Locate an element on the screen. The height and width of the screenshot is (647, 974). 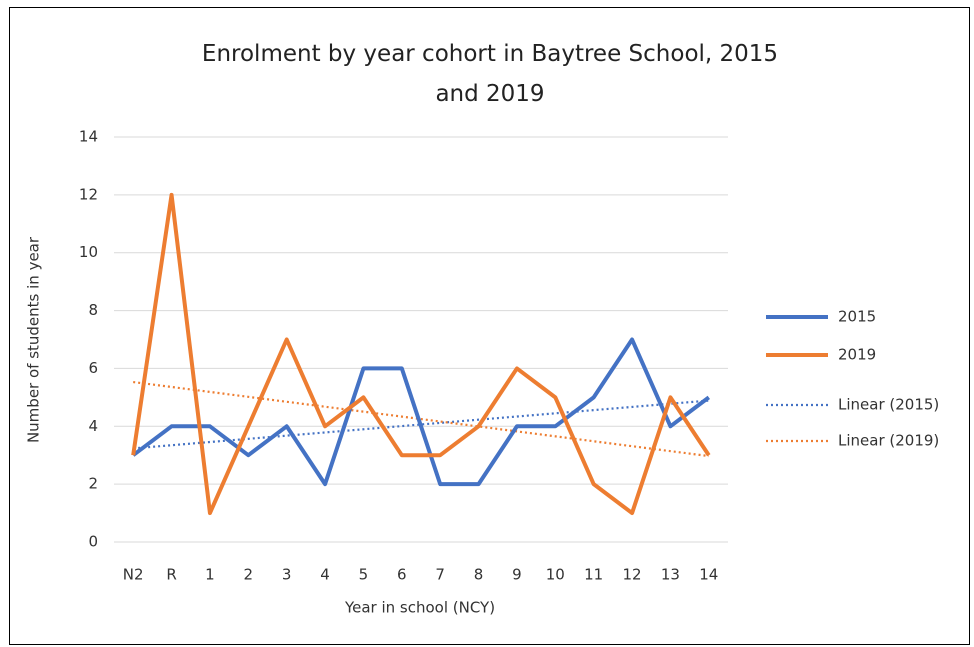
y-tick-label: 12 is located at coordinates (88, 194).